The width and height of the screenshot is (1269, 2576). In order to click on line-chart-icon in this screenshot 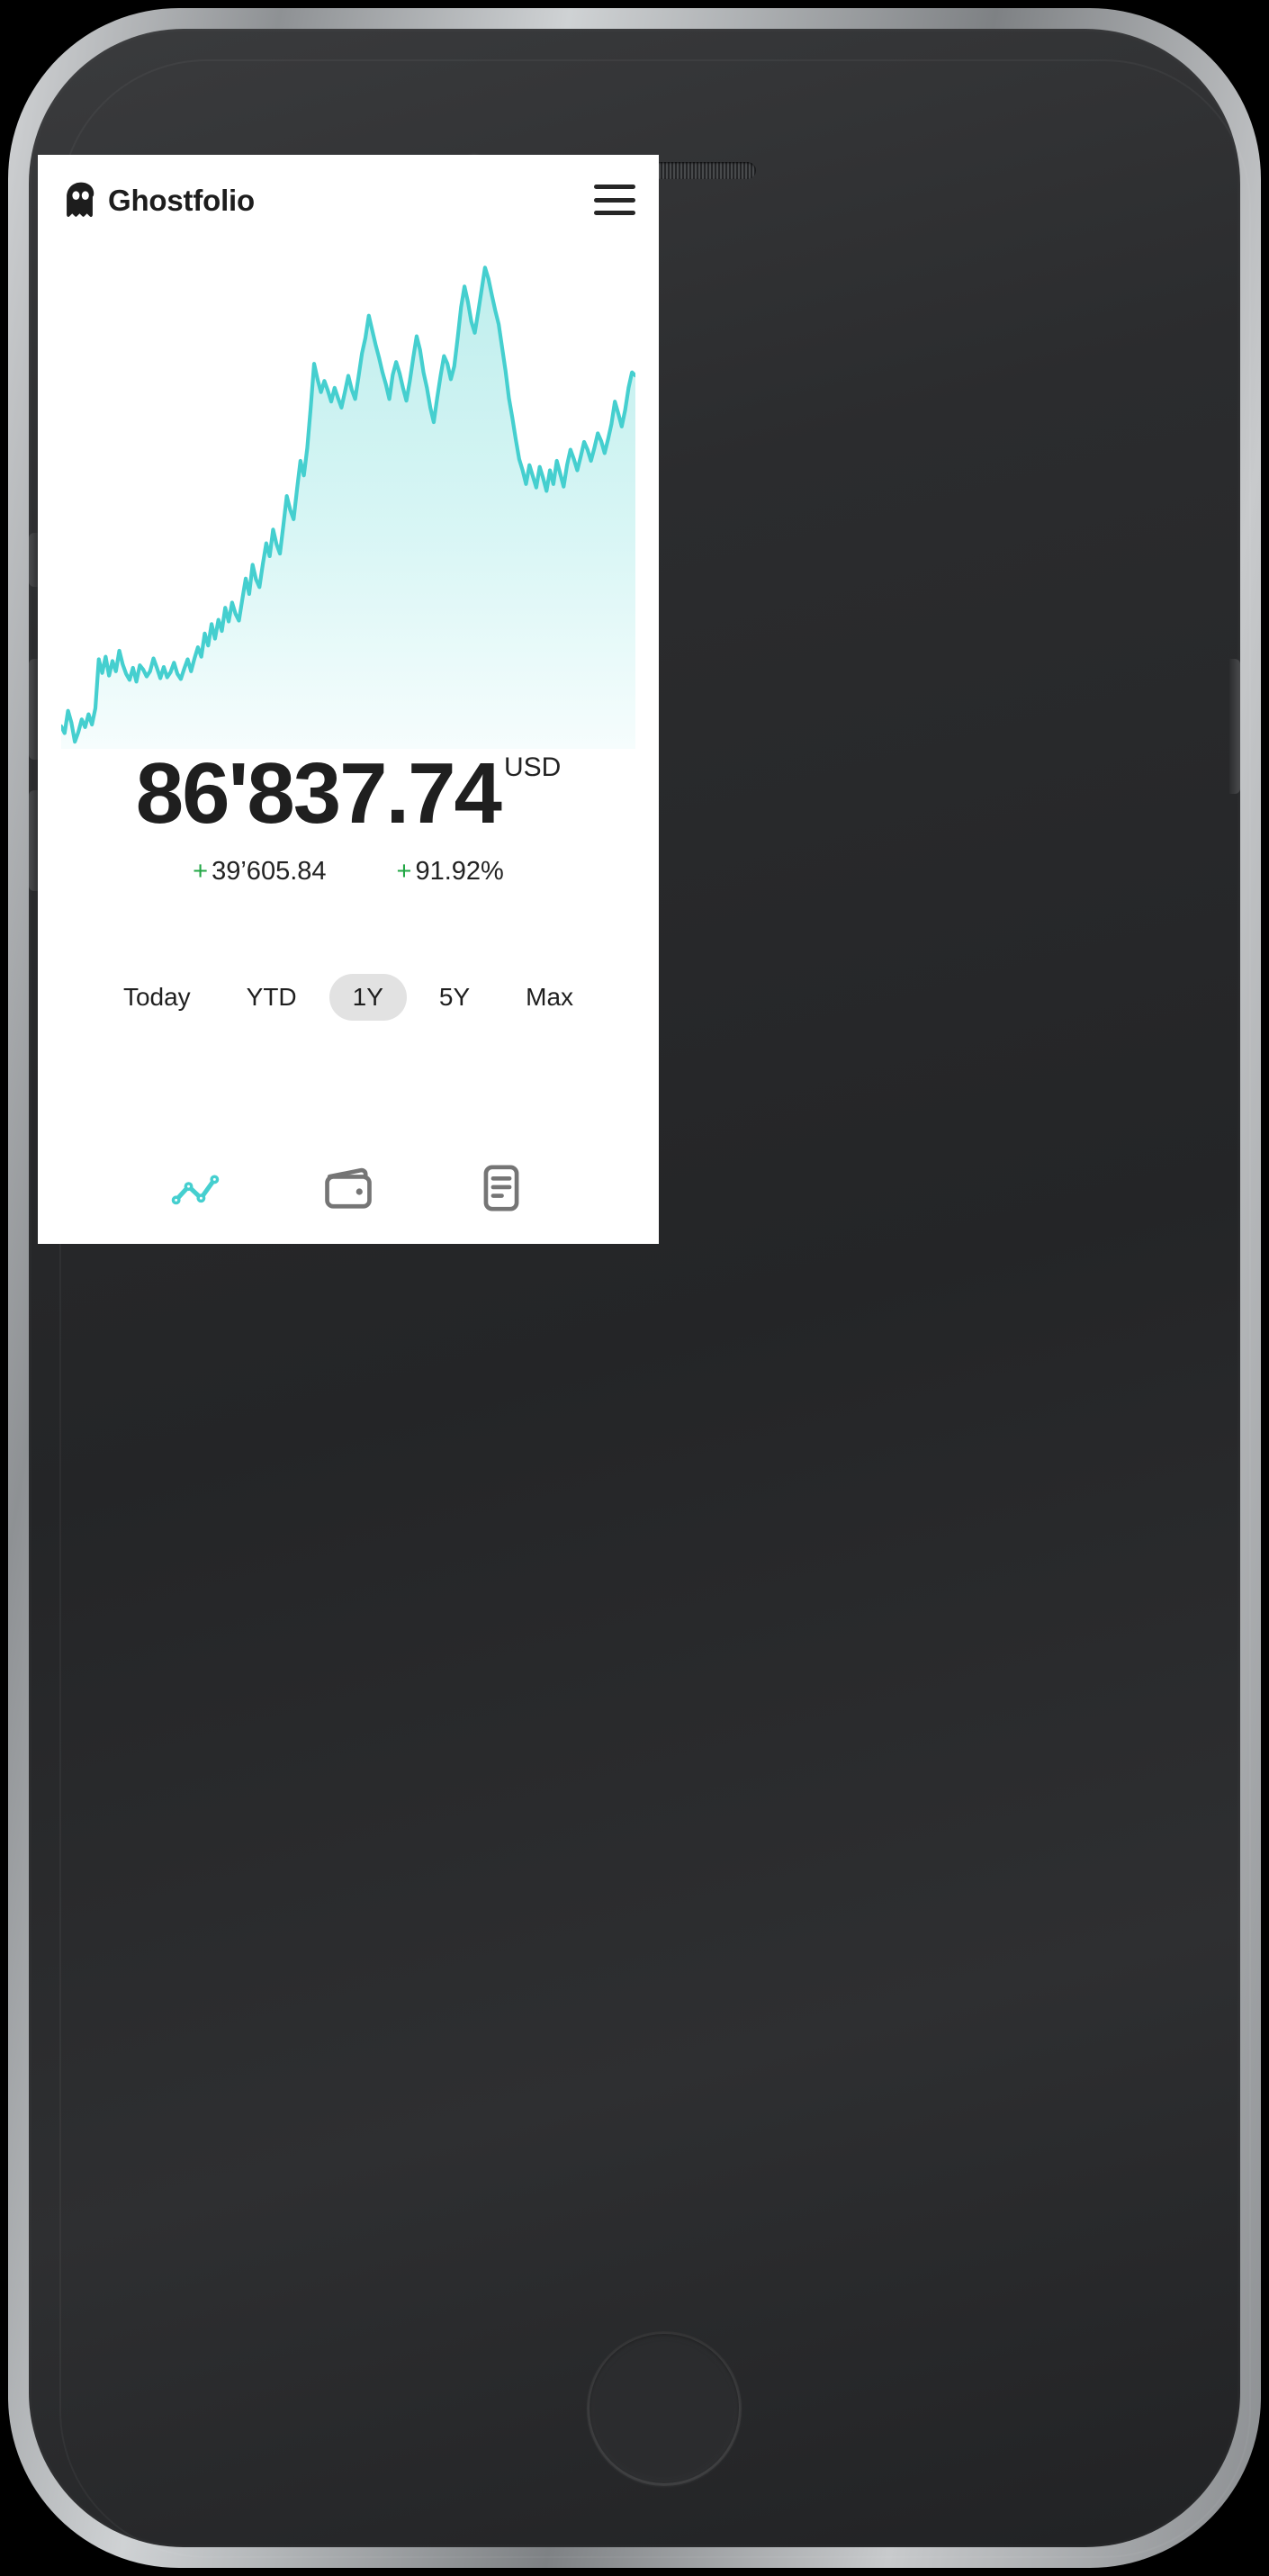, I will do `click(195, 1190)`.